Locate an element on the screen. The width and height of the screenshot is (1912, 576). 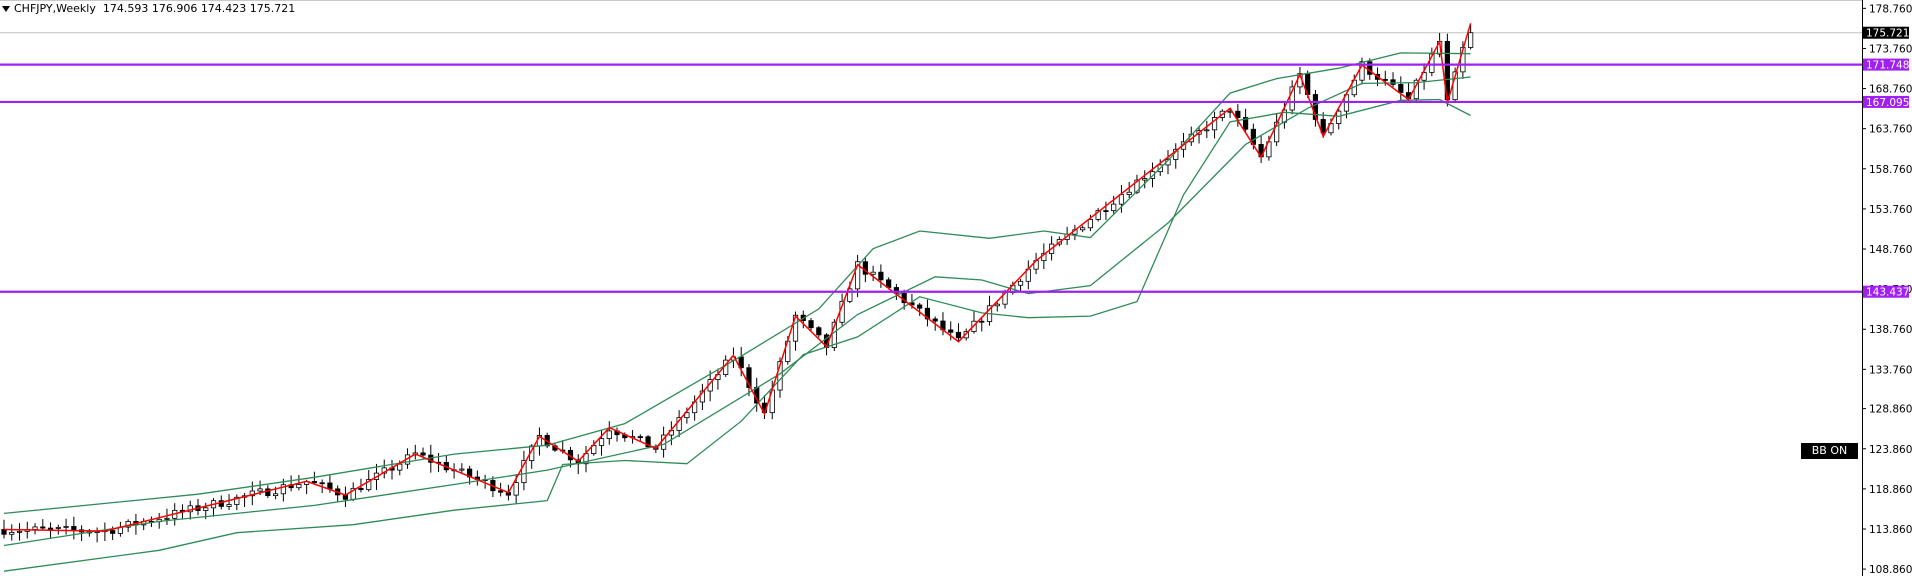
collapse-triangle-icon is located at coordinates (6, 9).